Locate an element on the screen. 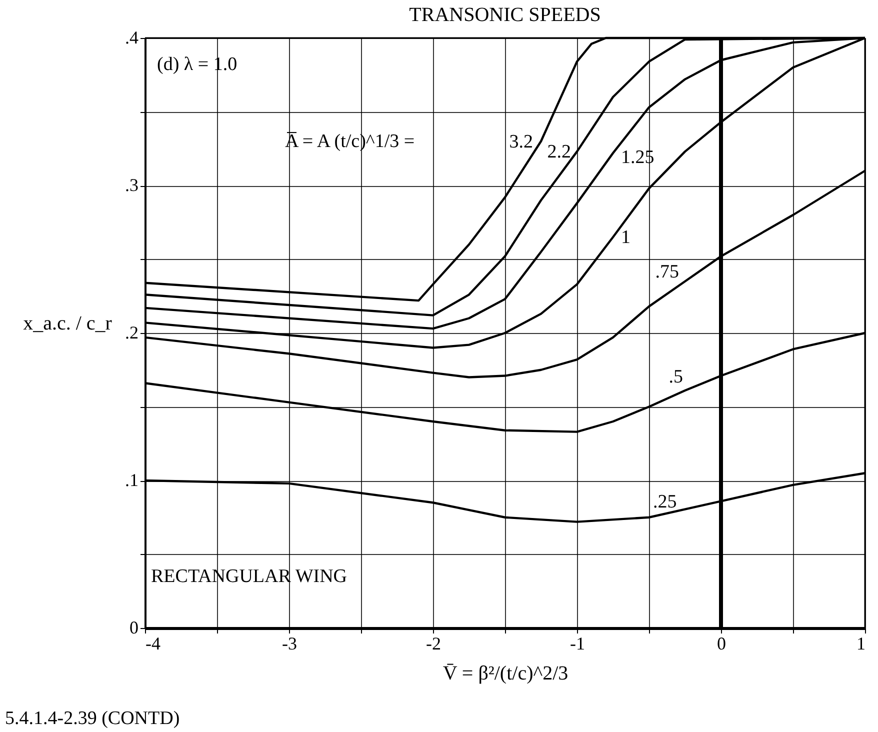 The image size is (878, 732). x-tick-label: -2 is located at coordinates (433, 644).